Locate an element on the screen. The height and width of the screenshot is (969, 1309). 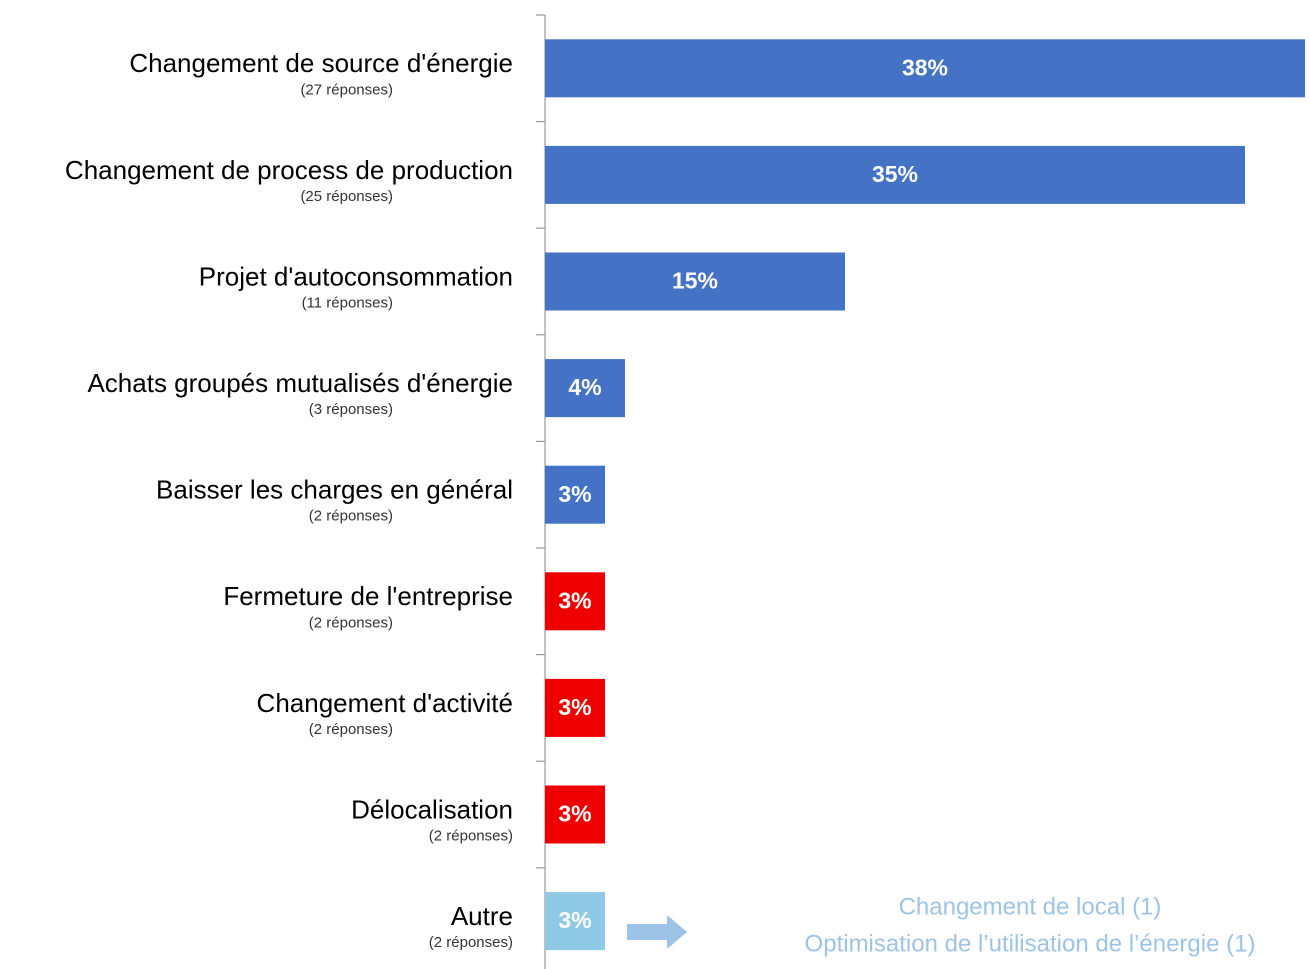
value-label: 15% is located at coordinates (695, 281).